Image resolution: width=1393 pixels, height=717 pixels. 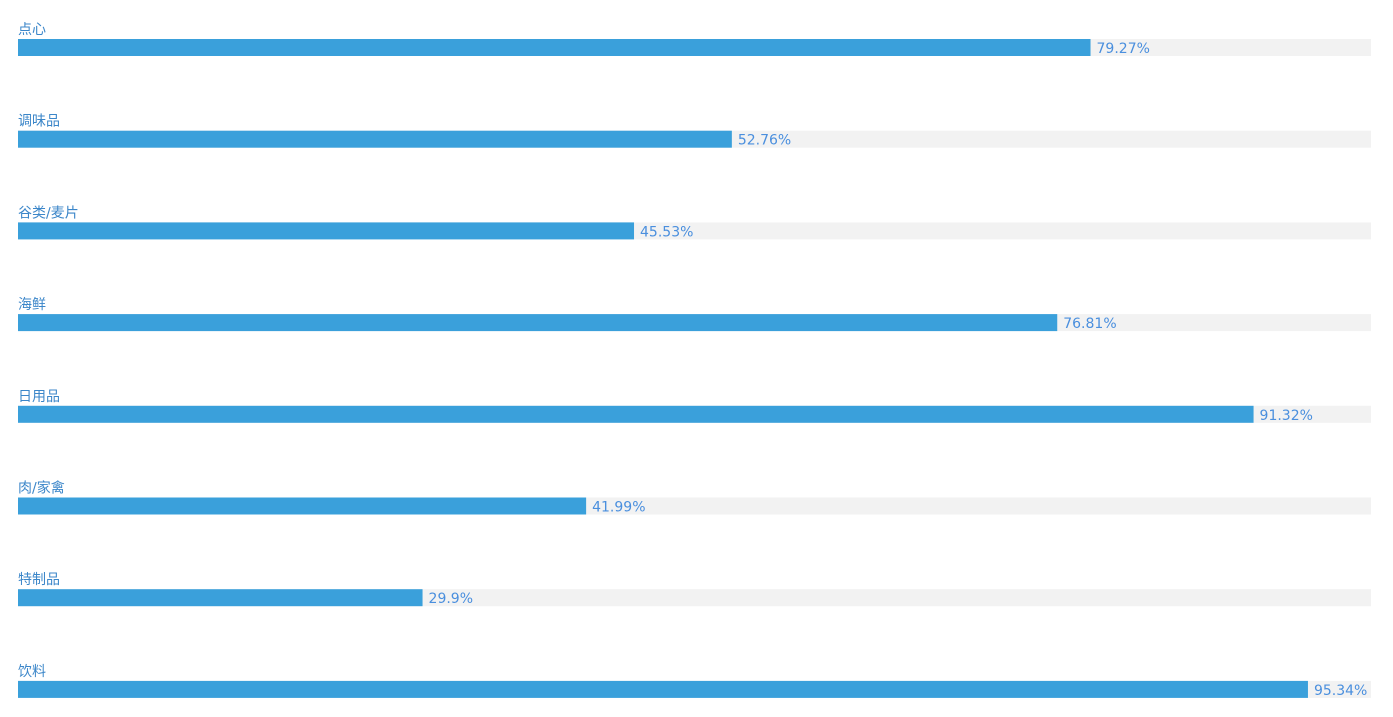 What do you see at coordinates (1286, 416) in the screenshot?
I see `value-label: 91.32%` at bounding box center [1286, 416].